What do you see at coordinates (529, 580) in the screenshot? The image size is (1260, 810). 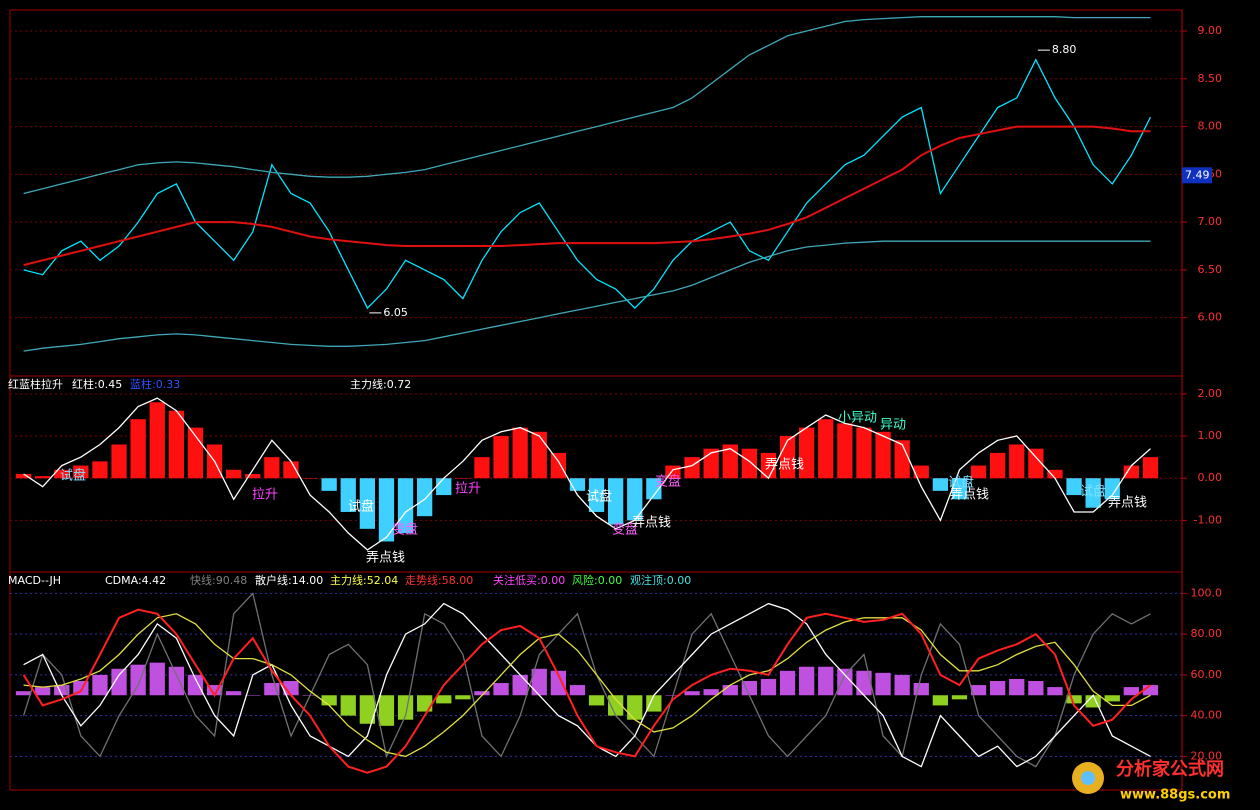 I see `legend-entry: 关注低买:0.00` at bounding box center [529, 580].